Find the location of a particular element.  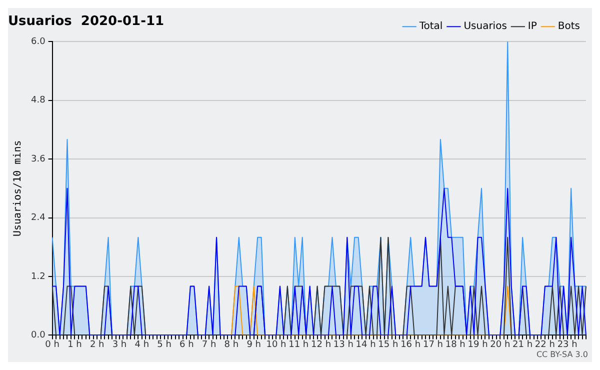

x-tick-label: 5 h is located at coordinates (164, 345).